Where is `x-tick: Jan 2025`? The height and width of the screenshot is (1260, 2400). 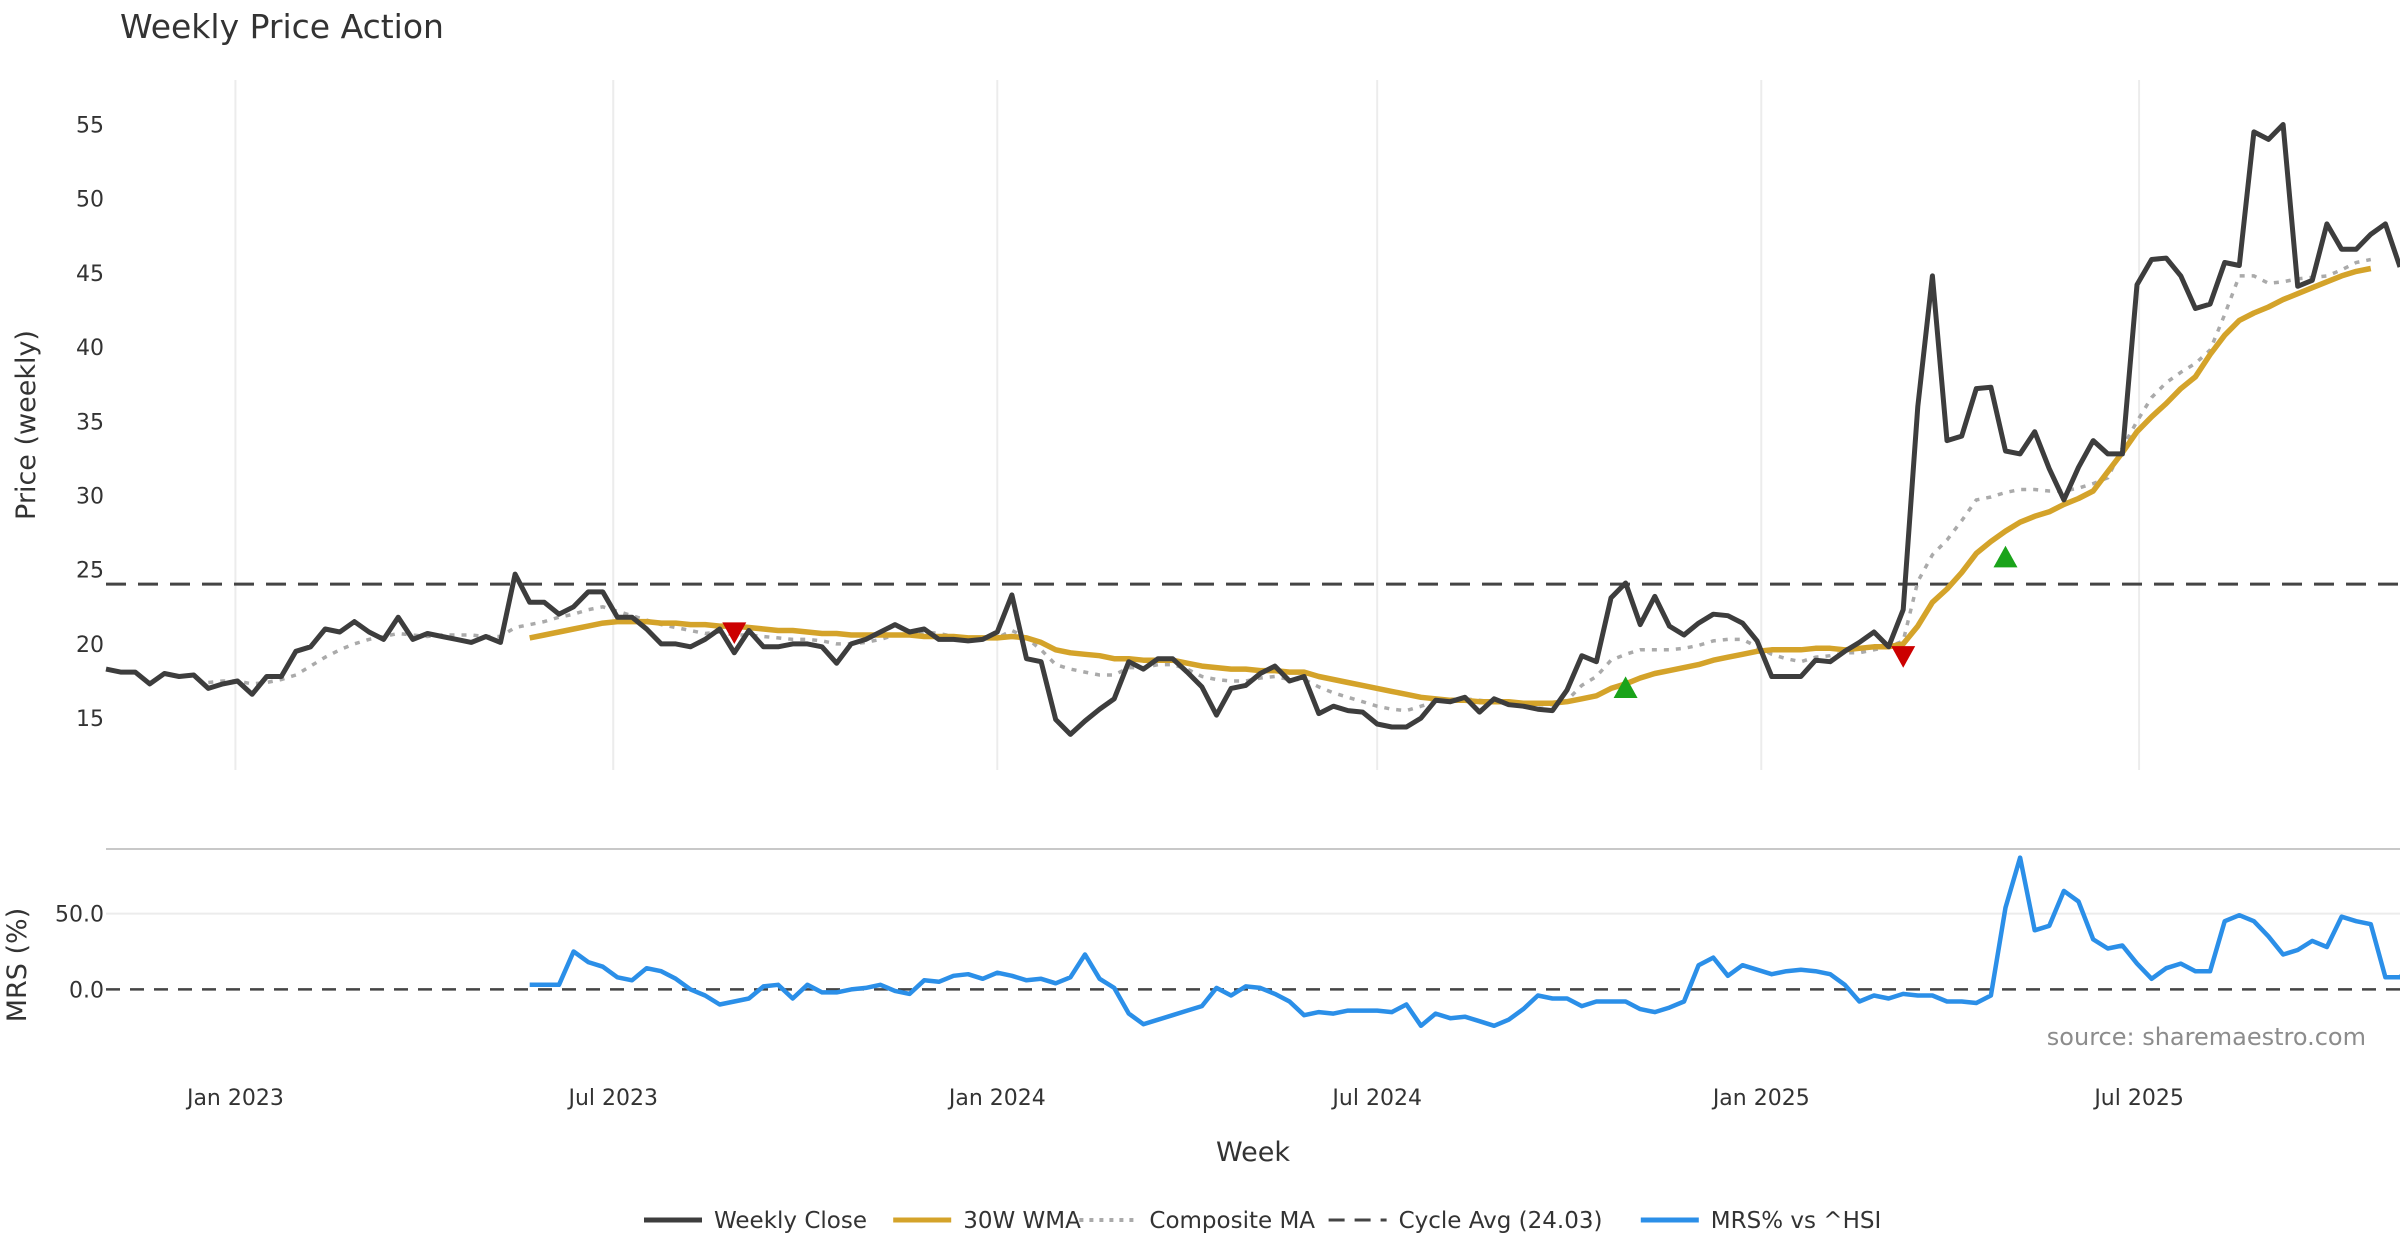
x-tick: Jan 2025 is located at coordinates (1760, 1098).